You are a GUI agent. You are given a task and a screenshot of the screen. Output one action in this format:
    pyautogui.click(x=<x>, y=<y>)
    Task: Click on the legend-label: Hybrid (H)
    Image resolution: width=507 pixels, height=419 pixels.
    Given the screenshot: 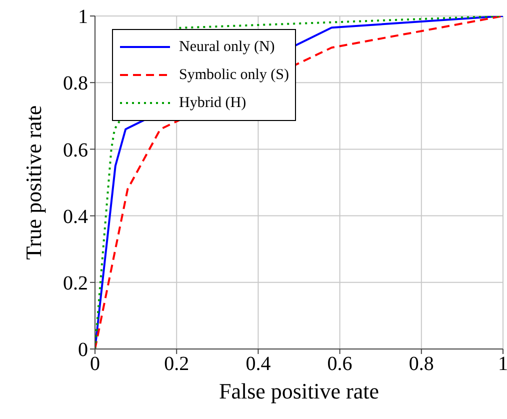 What is the action you would take?
    pyautogui.click(x=212, y=103)
    